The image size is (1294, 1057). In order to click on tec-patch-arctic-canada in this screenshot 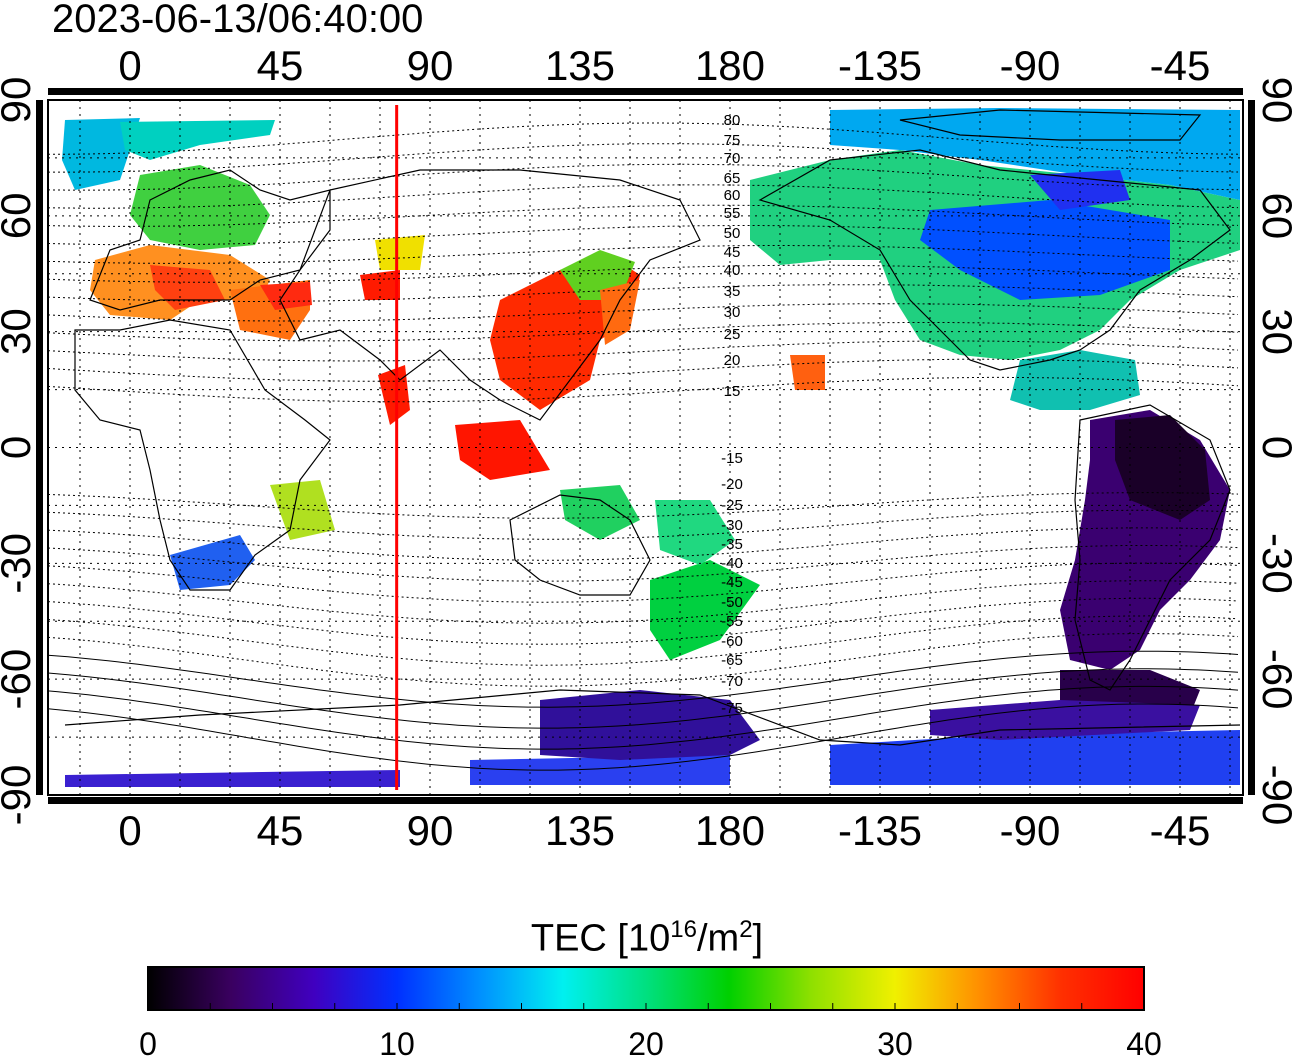, I will do `click(1035, 154)`.